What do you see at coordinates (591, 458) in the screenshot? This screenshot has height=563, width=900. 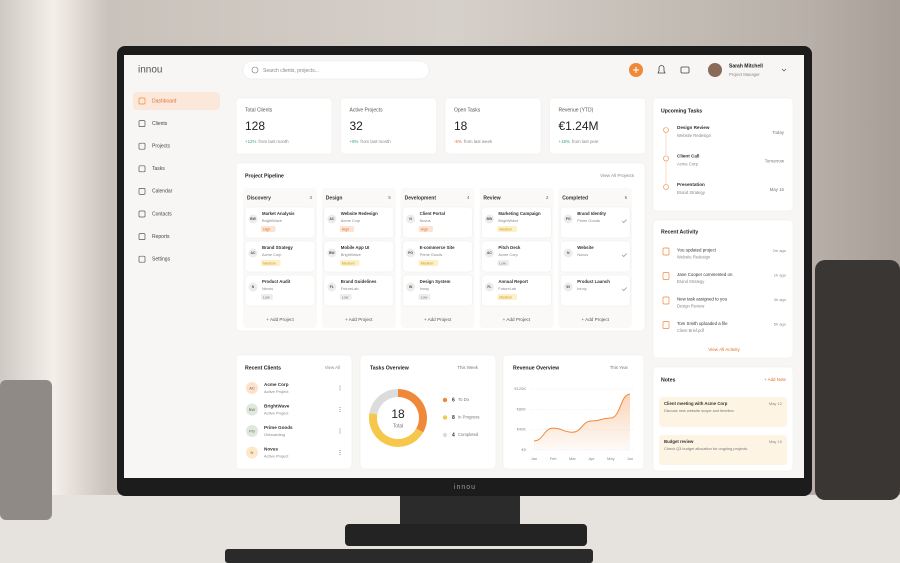 I see `x-tick-label: Apr` at bounding box center [591, 458].